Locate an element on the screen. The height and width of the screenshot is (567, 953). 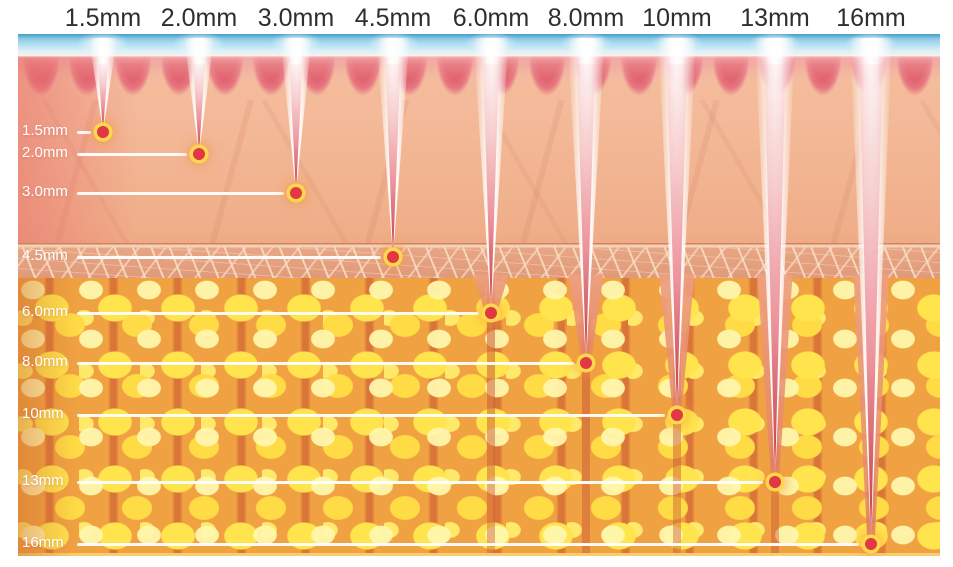
top-depth-label: 16mm is located at coordinates (871, 18).